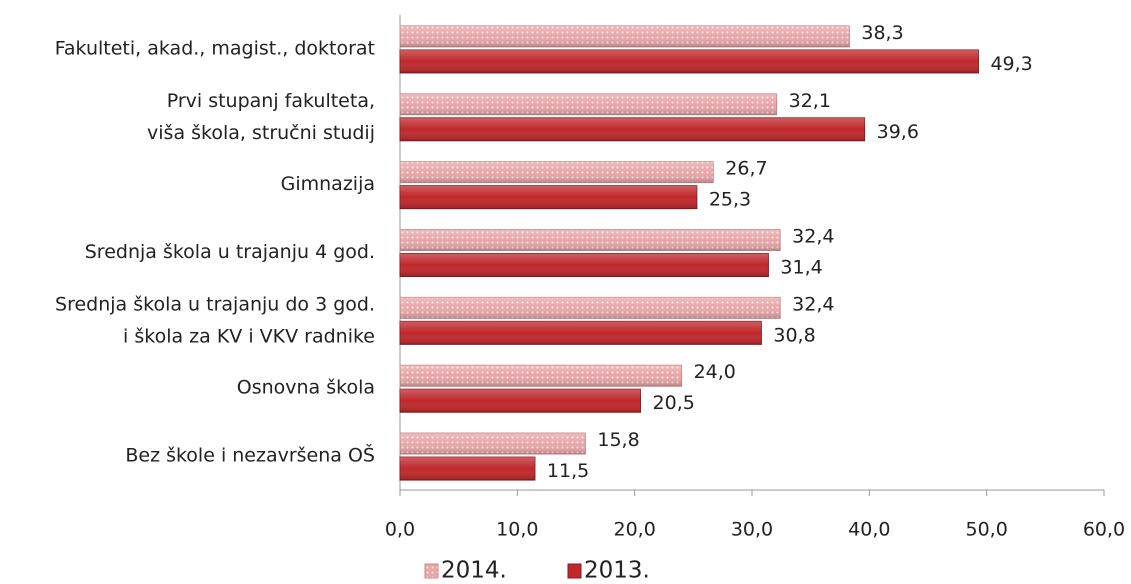 This screenshot has width=1131, height=584. What do you see at coordinates (474, 571) in the screenshot?
I see `legend-label: 2014.` at bounding box center [474, 571].